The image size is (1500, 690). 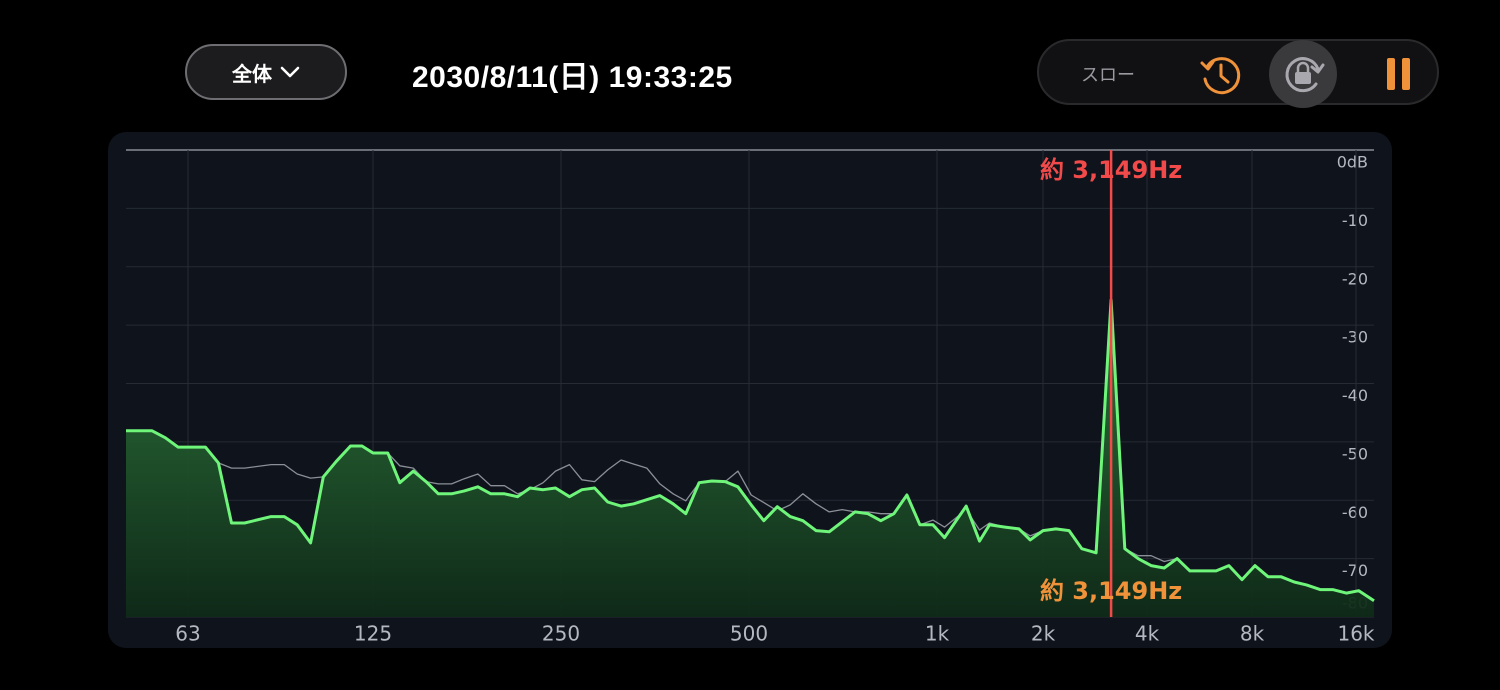 What do you see at coordinates (1355, 278) in the screenshot?
I see `y-tick-label: -20` at bounding box center [1355, 278].